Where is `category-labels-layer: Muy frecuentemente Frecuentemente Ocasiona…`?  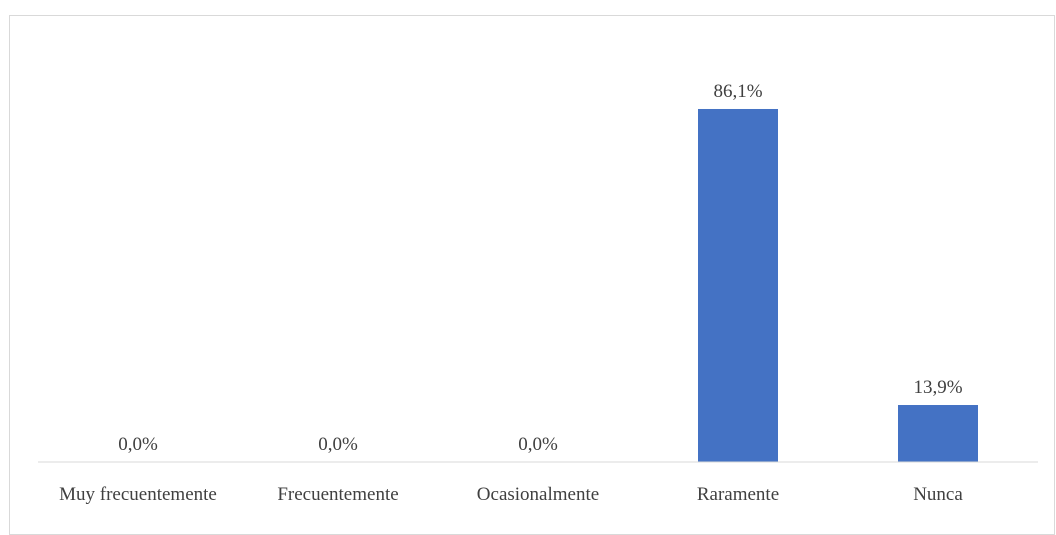 category-labels-layer: Muy frecuentemente Frecuentemente Ocasiona… is located at coordinates (511, 494).